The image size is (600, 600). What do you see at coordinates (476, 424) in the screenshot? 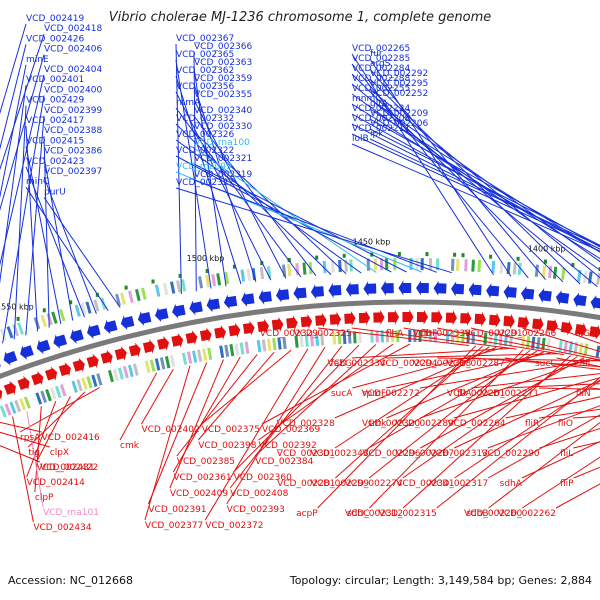
I see `gene-label: VCD_002264` at bounding box center [476, 424].